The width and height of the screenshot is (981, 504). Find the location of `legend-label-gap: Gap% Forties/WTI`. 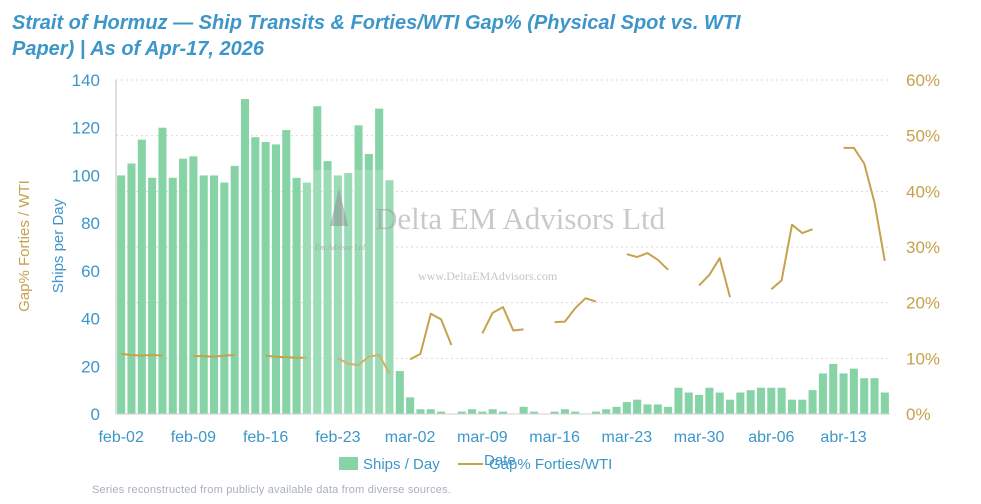

legend-label-gap: Gap% Forties/WTI is located at coordinates (550, 464).